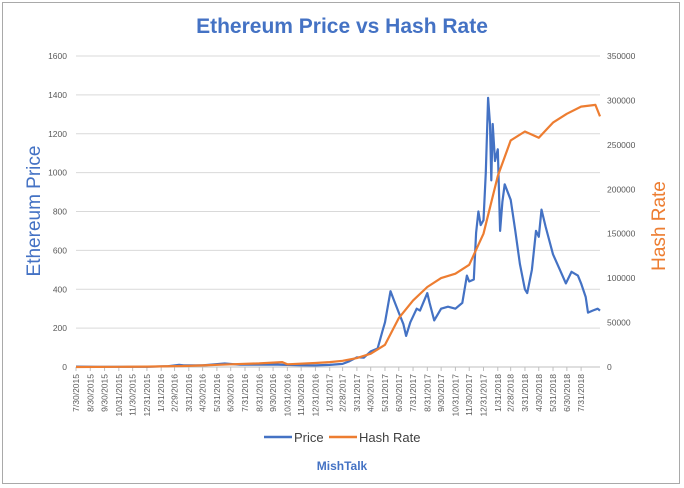 The height and width of the screenshot is (488, 684). What do you see at coordinates (309, 437) in the screenshot?
I see `legend-label-price: Price` at bounding box center [309, 437].